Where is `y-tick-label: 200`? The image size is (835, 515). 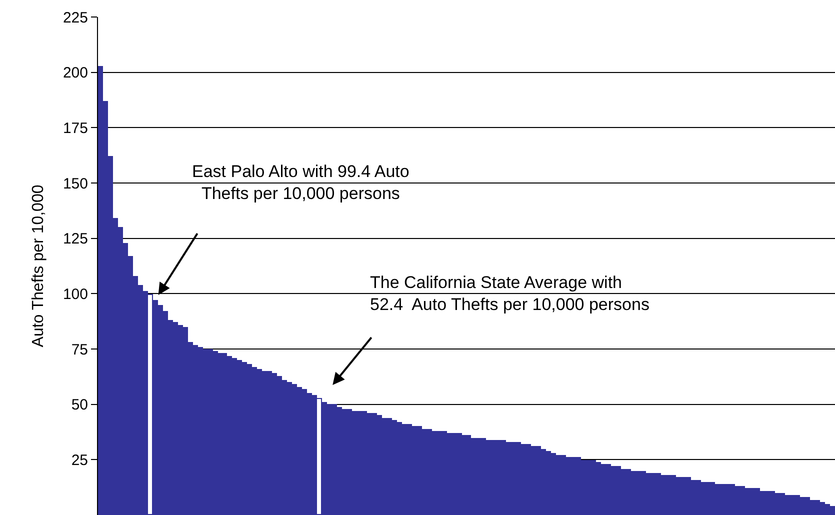
y-tick-label: 200 is located at coordinates (75, 73).